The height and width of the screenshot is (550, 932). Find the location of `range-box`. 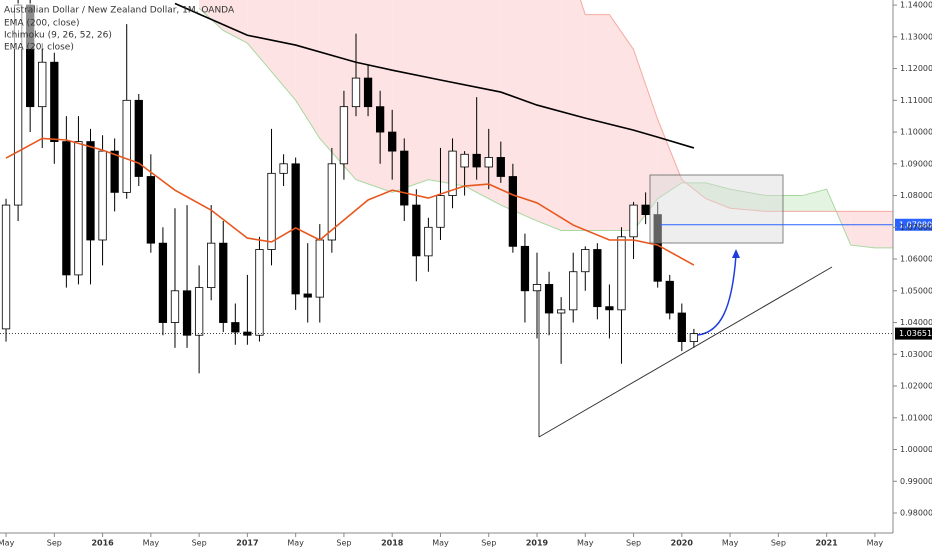

range-box is located at coordinates (716, 209).